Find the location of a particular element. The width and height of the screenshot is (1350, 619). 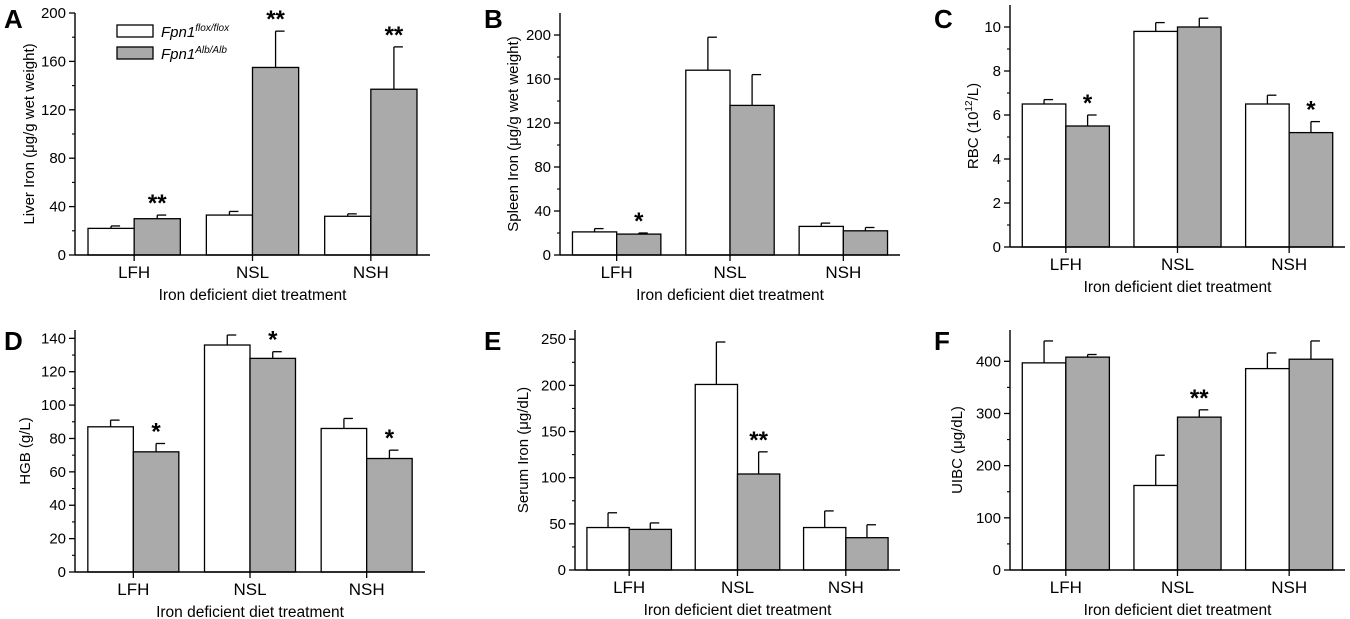

y-axis-label: Liver Iron (μg/g wet weight) is located at coordinates (29, 133).